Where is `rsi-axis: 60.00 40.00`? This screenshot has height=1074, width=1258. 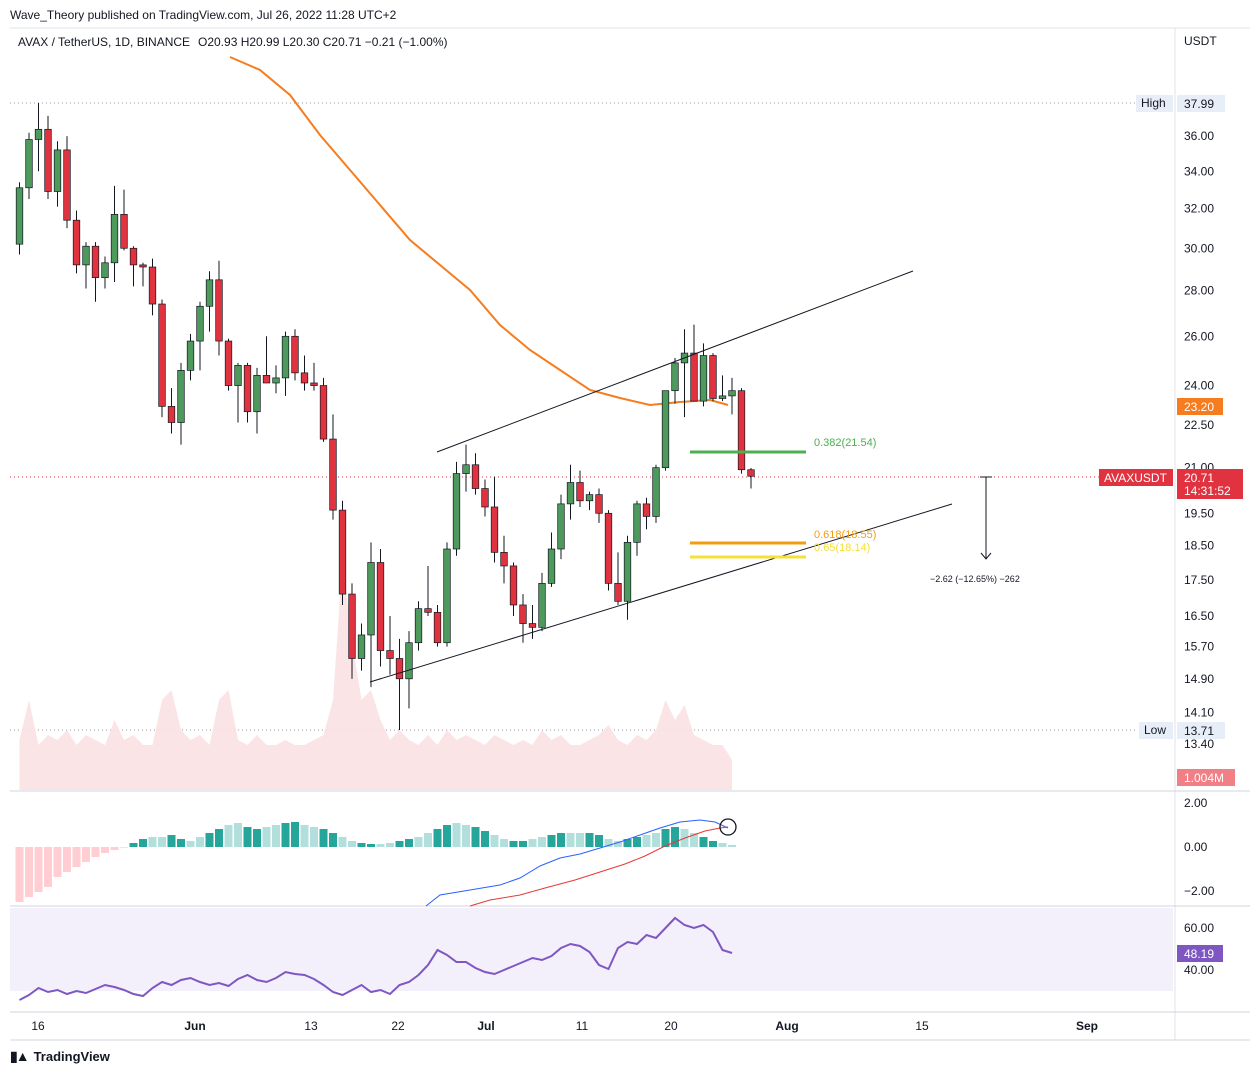 rsi-axis: 60.00 40.00 is located at coordinates (1199, 949).